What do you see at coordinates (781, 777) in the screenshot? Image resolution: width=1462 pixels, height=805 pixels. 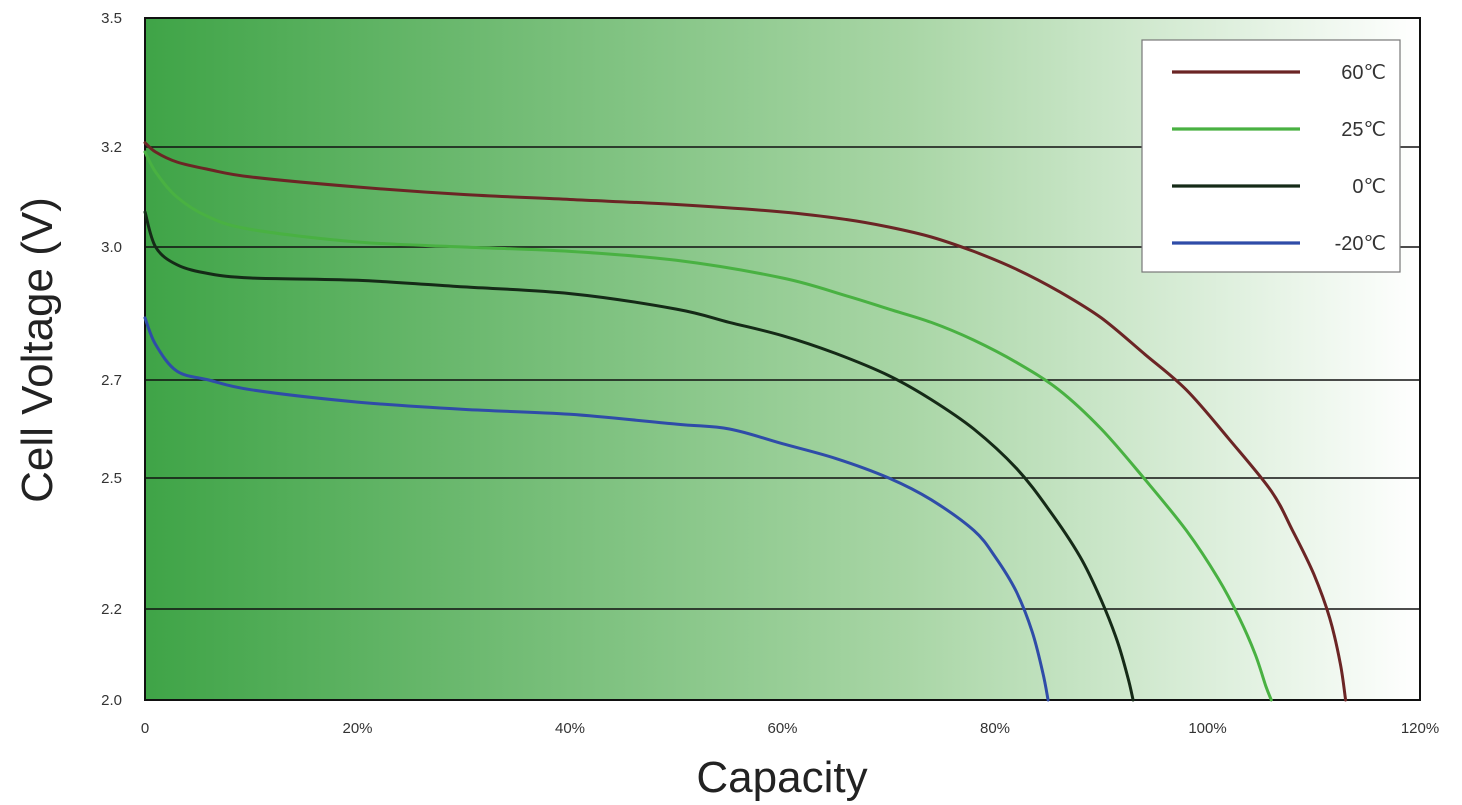 I see `x-axis-title: Capacity` at bounding box center [781, 777].